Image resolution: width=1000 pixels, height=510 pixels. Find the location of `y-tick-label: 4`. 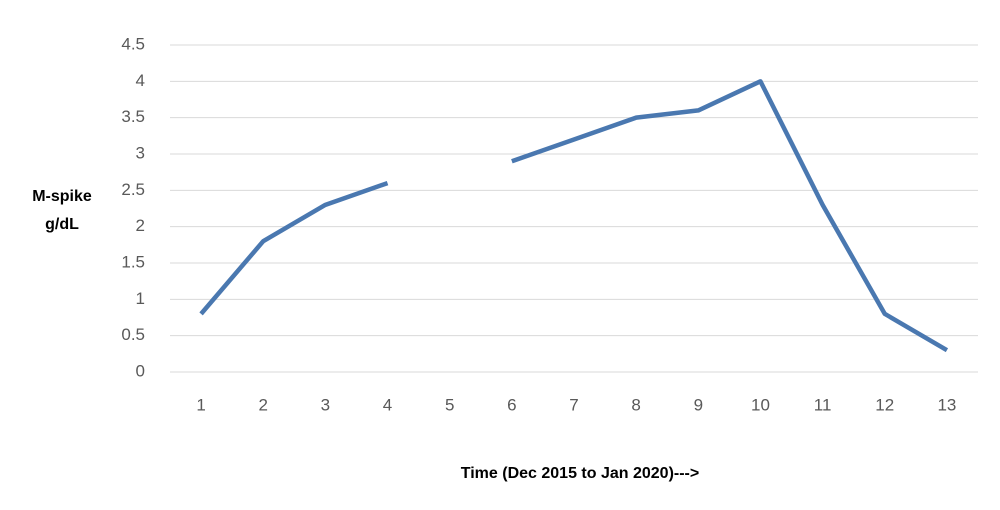

y-tick-label: 4 is located at coordinates (140, 80).